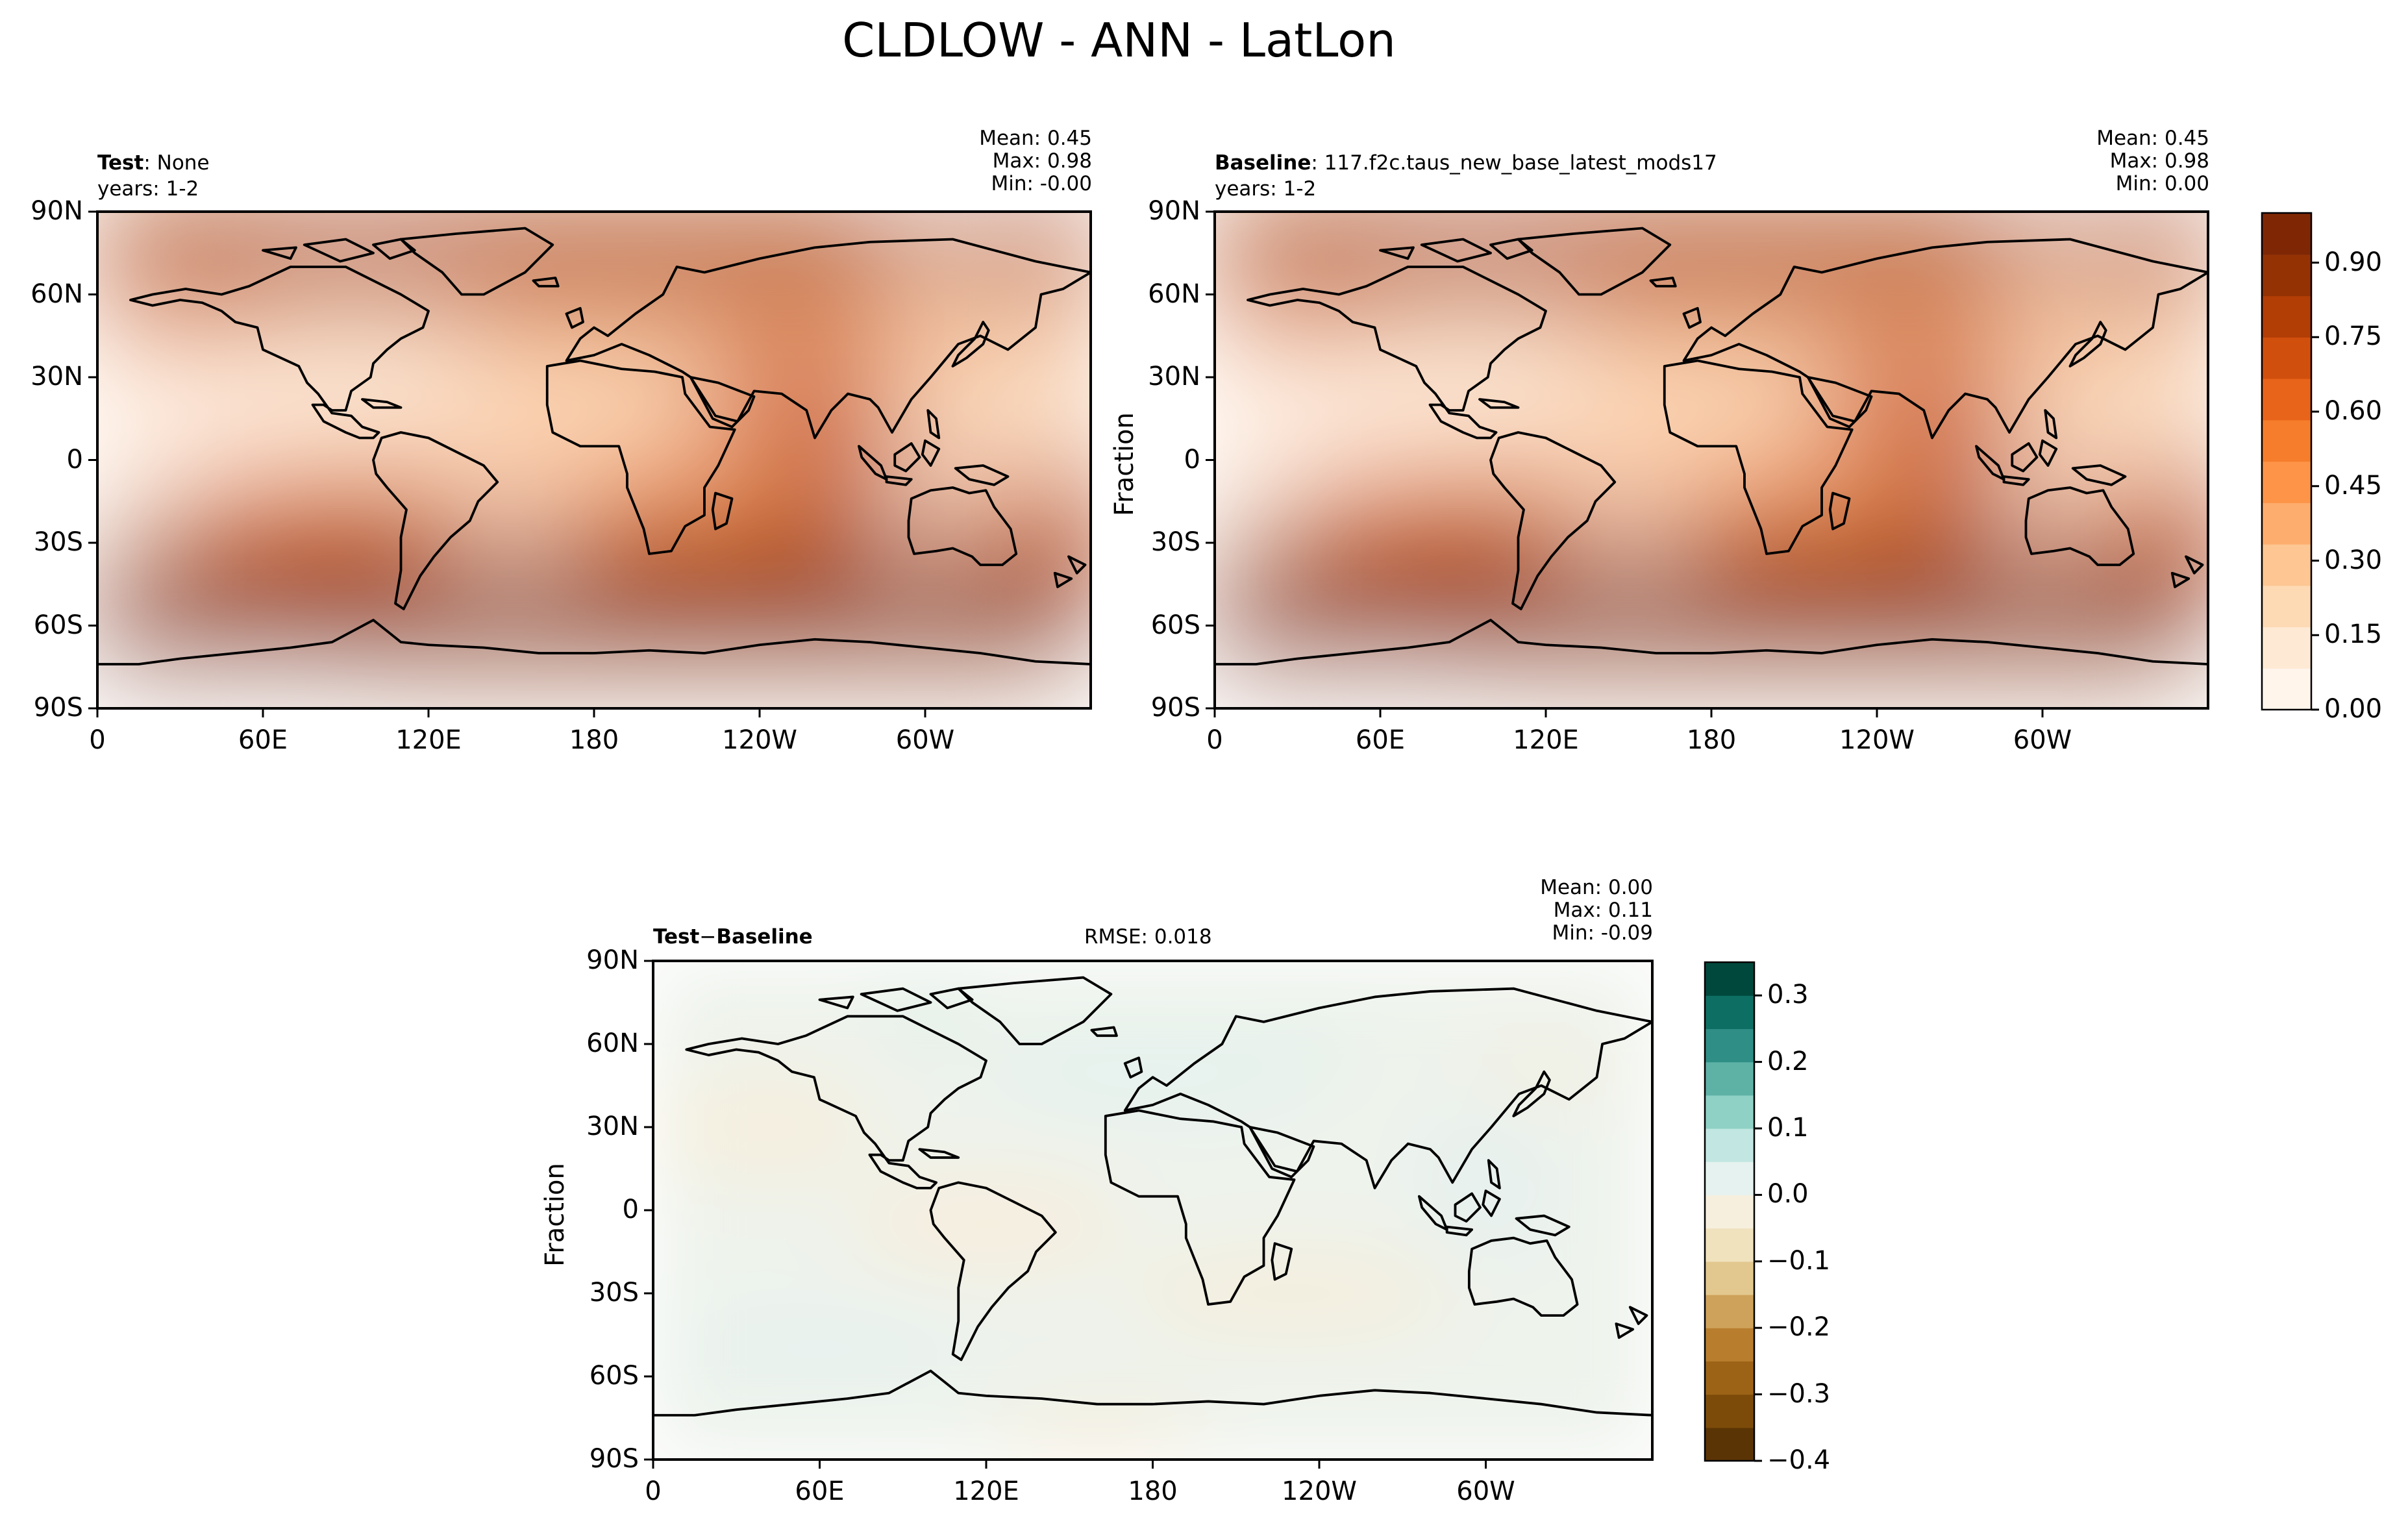  Describe the element at coordinates (57, 294) in the screenshot. I see `test-lat-tick-label: 60N` at that location.